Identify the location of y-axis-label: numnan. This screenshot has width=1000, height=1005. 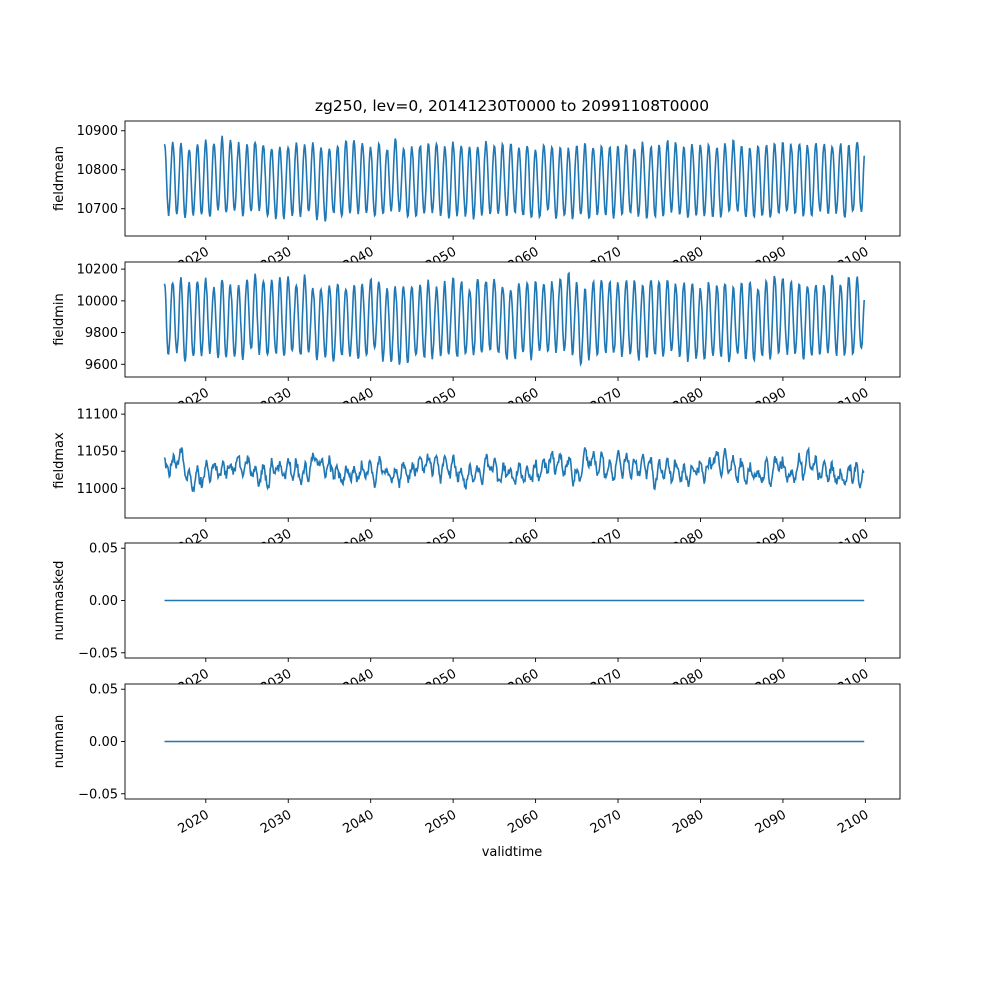
(59, 742).